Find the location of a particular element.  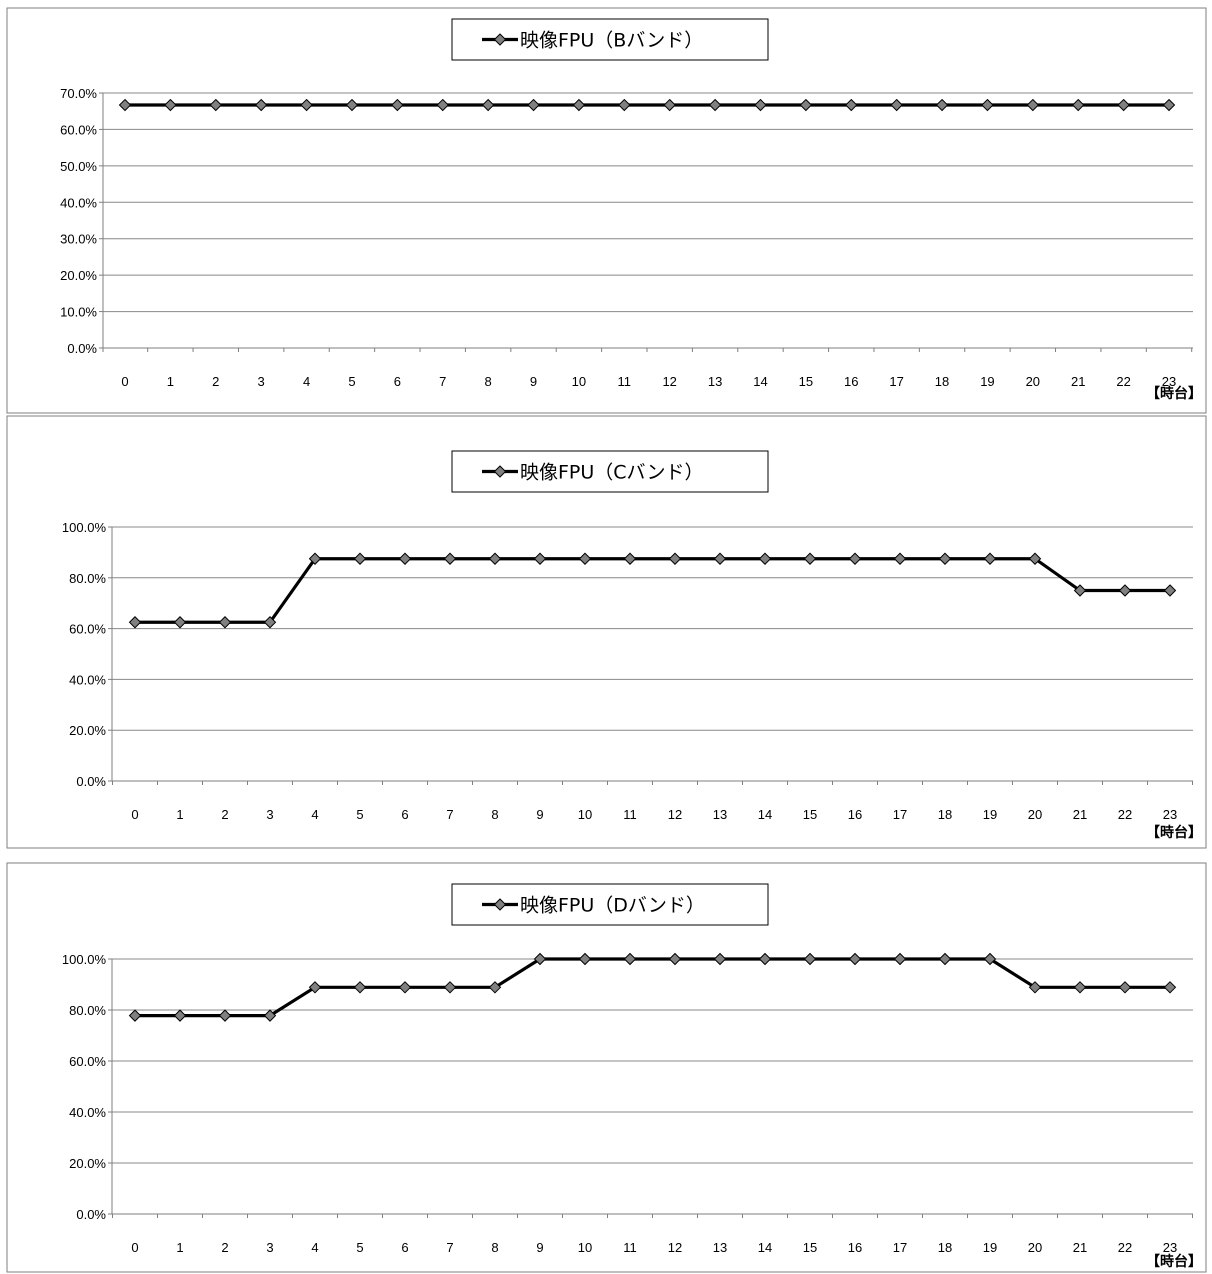

x-tick-label: 3 is located at coordinates (269, 1247).